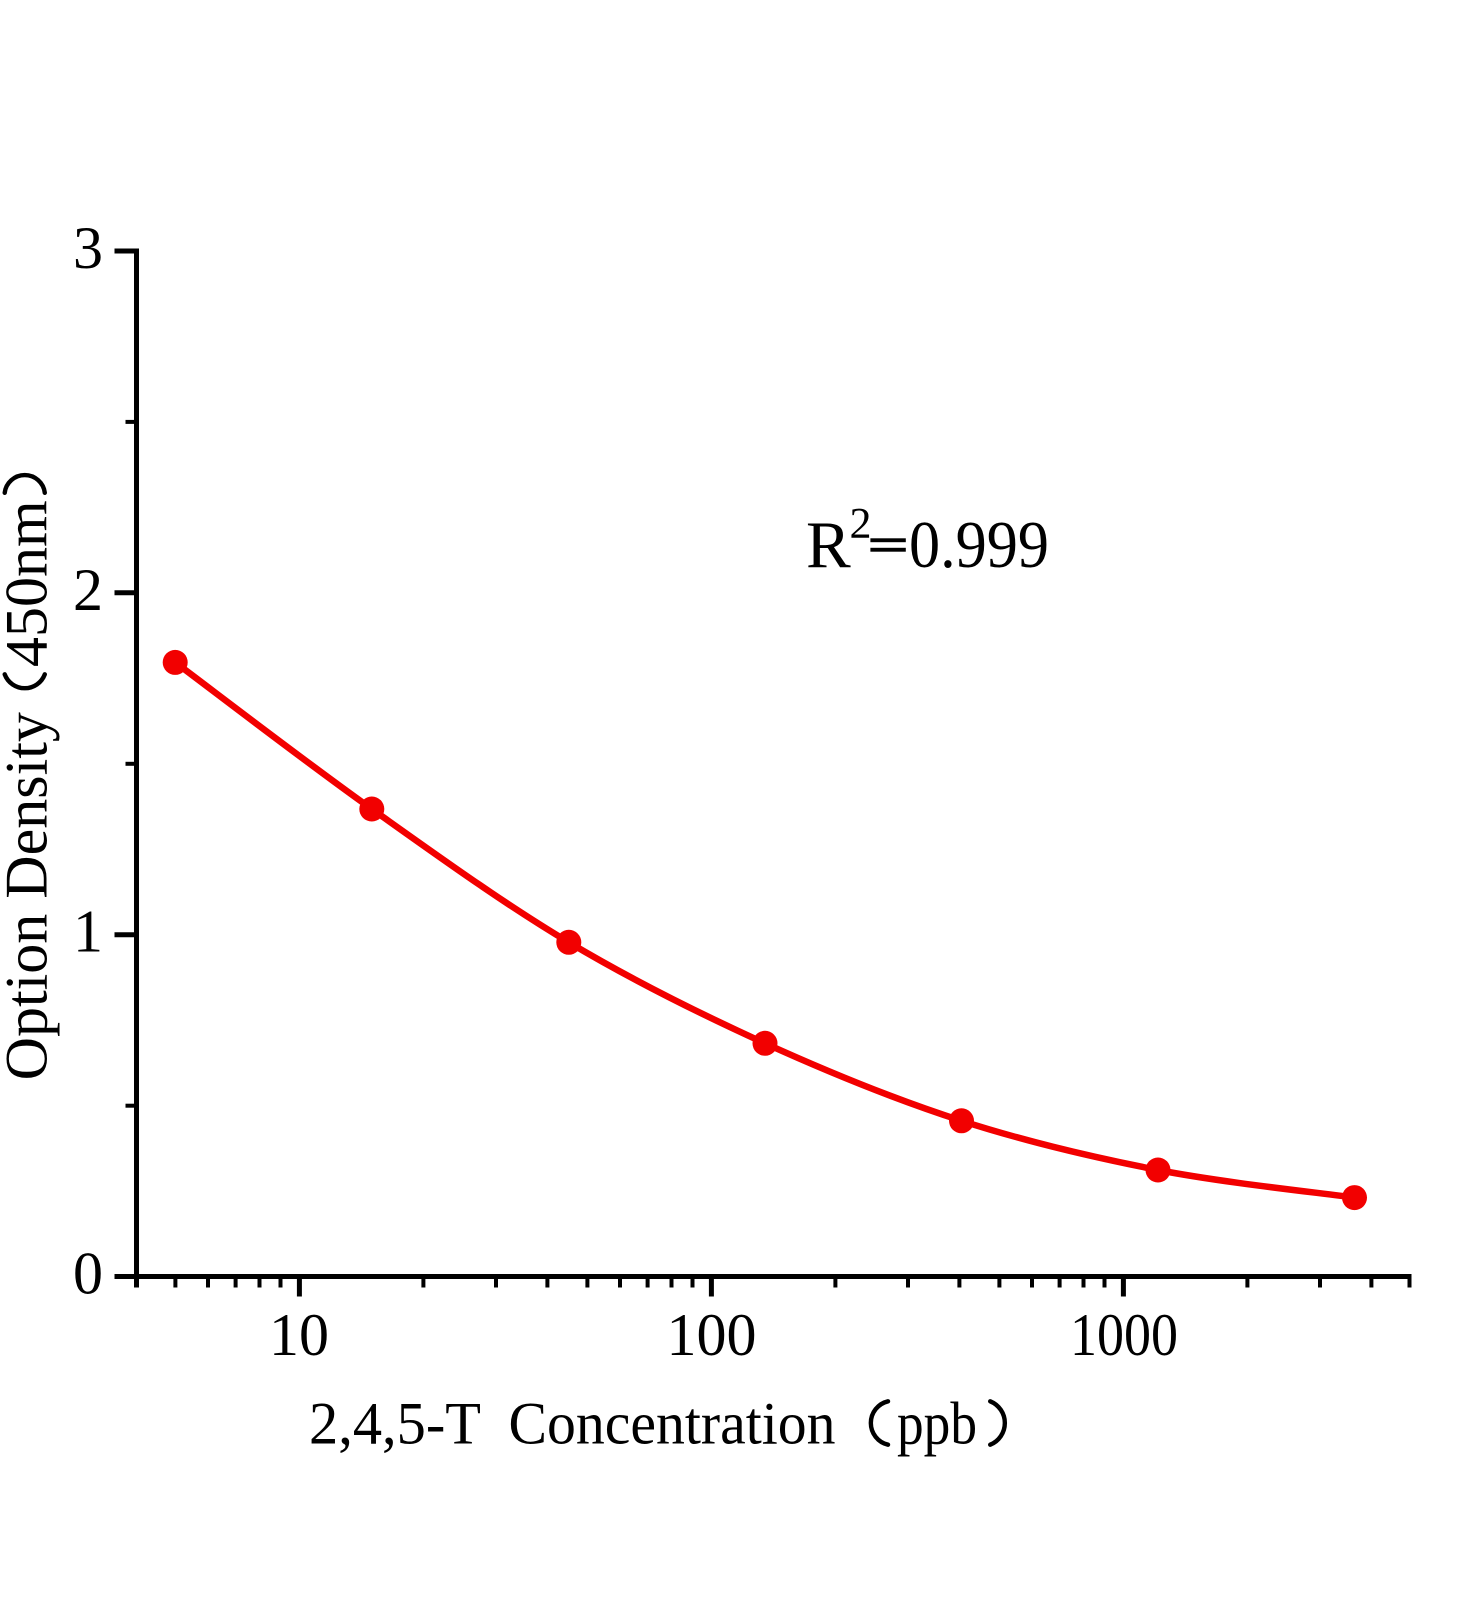 Image resolution: width=1472 pixels, height=1605 pixels. Describe the element at coordinates (88, 932) in the screenshot. I see `svg-text: 1` at that location.